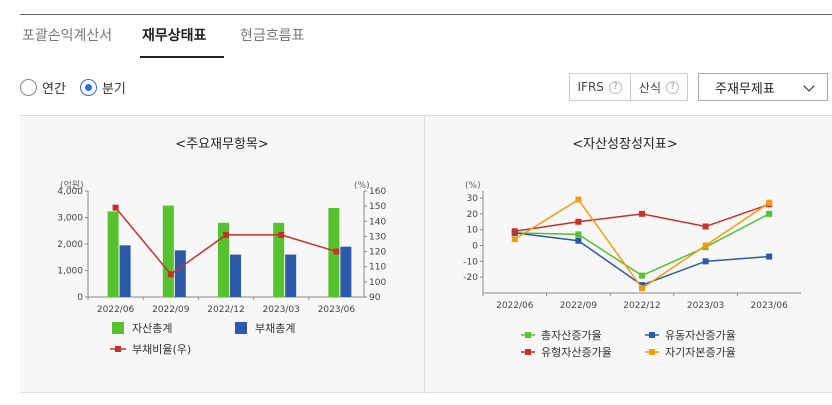  What do you see at coordinates (642, 245) in the screenshot?
I see `total-asset-growth-line` at bounding box center [642, 245].